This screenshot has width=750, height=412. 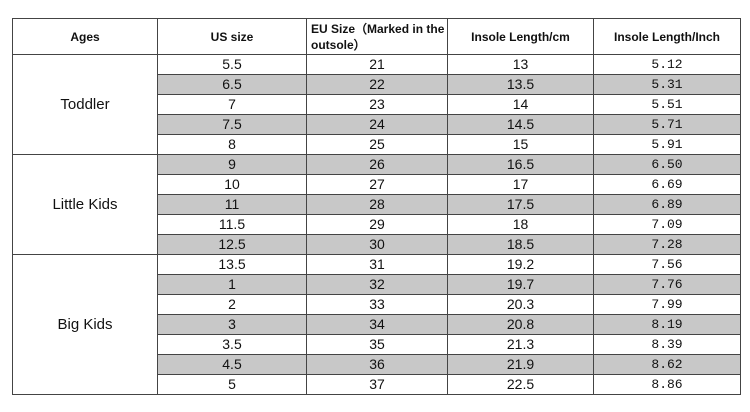 I want to click on table-cell: 7.09, so click(x=667, y=224).